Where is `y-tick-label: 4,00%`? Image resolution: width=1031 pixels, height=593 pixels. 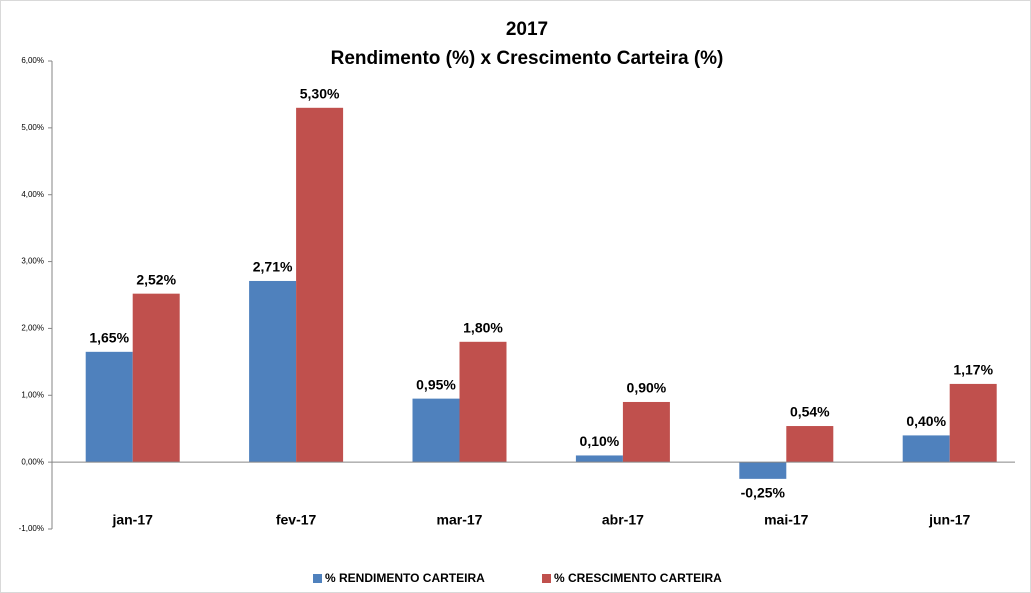
y-tick-label: 4,00% is located at coordinates (32, 194).